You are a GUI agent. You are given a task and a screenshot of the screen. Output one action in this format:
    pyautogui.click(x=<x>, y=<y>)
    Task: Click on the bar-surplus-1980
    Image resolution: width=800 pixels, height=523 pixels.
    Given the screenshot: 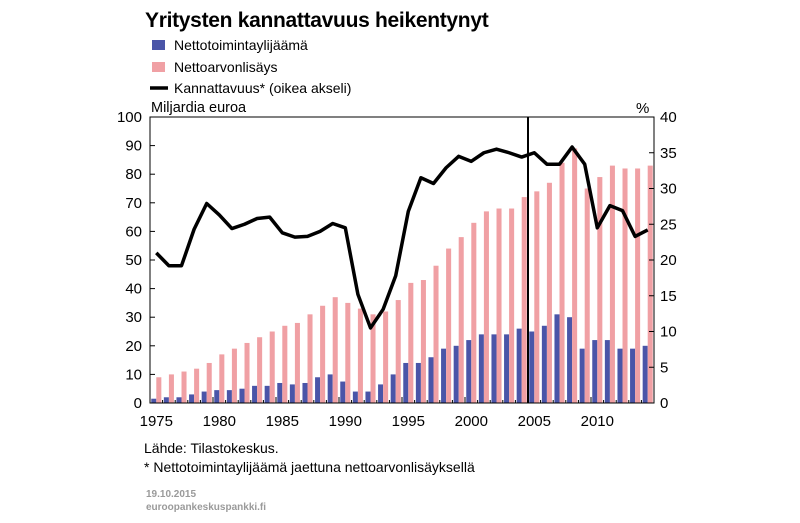 What is the action you would take?
    pyautogui.click(x=217, y=396)
    